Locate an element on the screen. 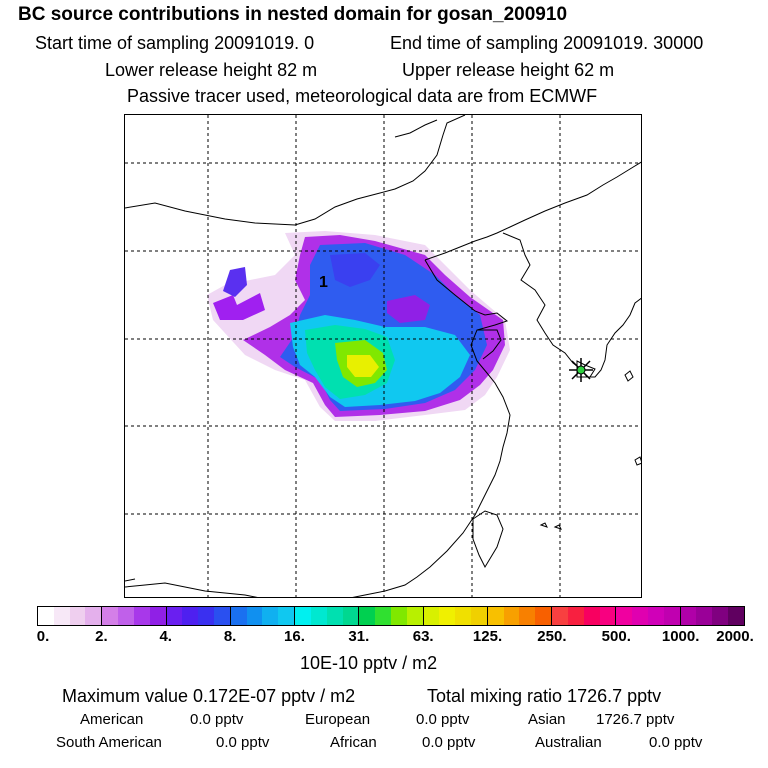  colorbar-tick-label: 0. is located at coordinates (43, 636).